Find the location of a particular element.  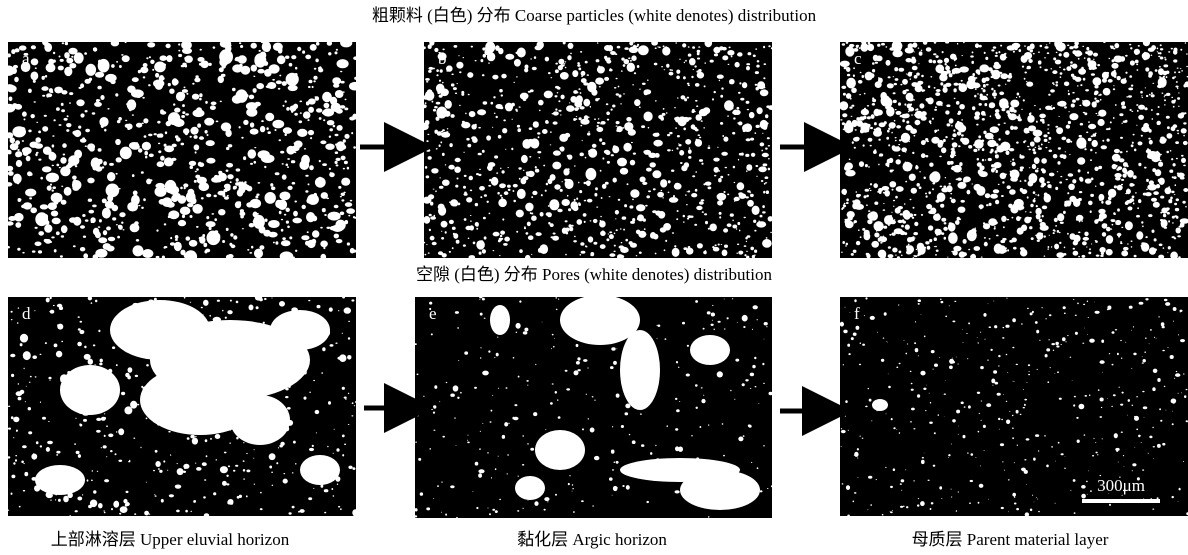

micrograph-background is located at coordinates (1014, 406).